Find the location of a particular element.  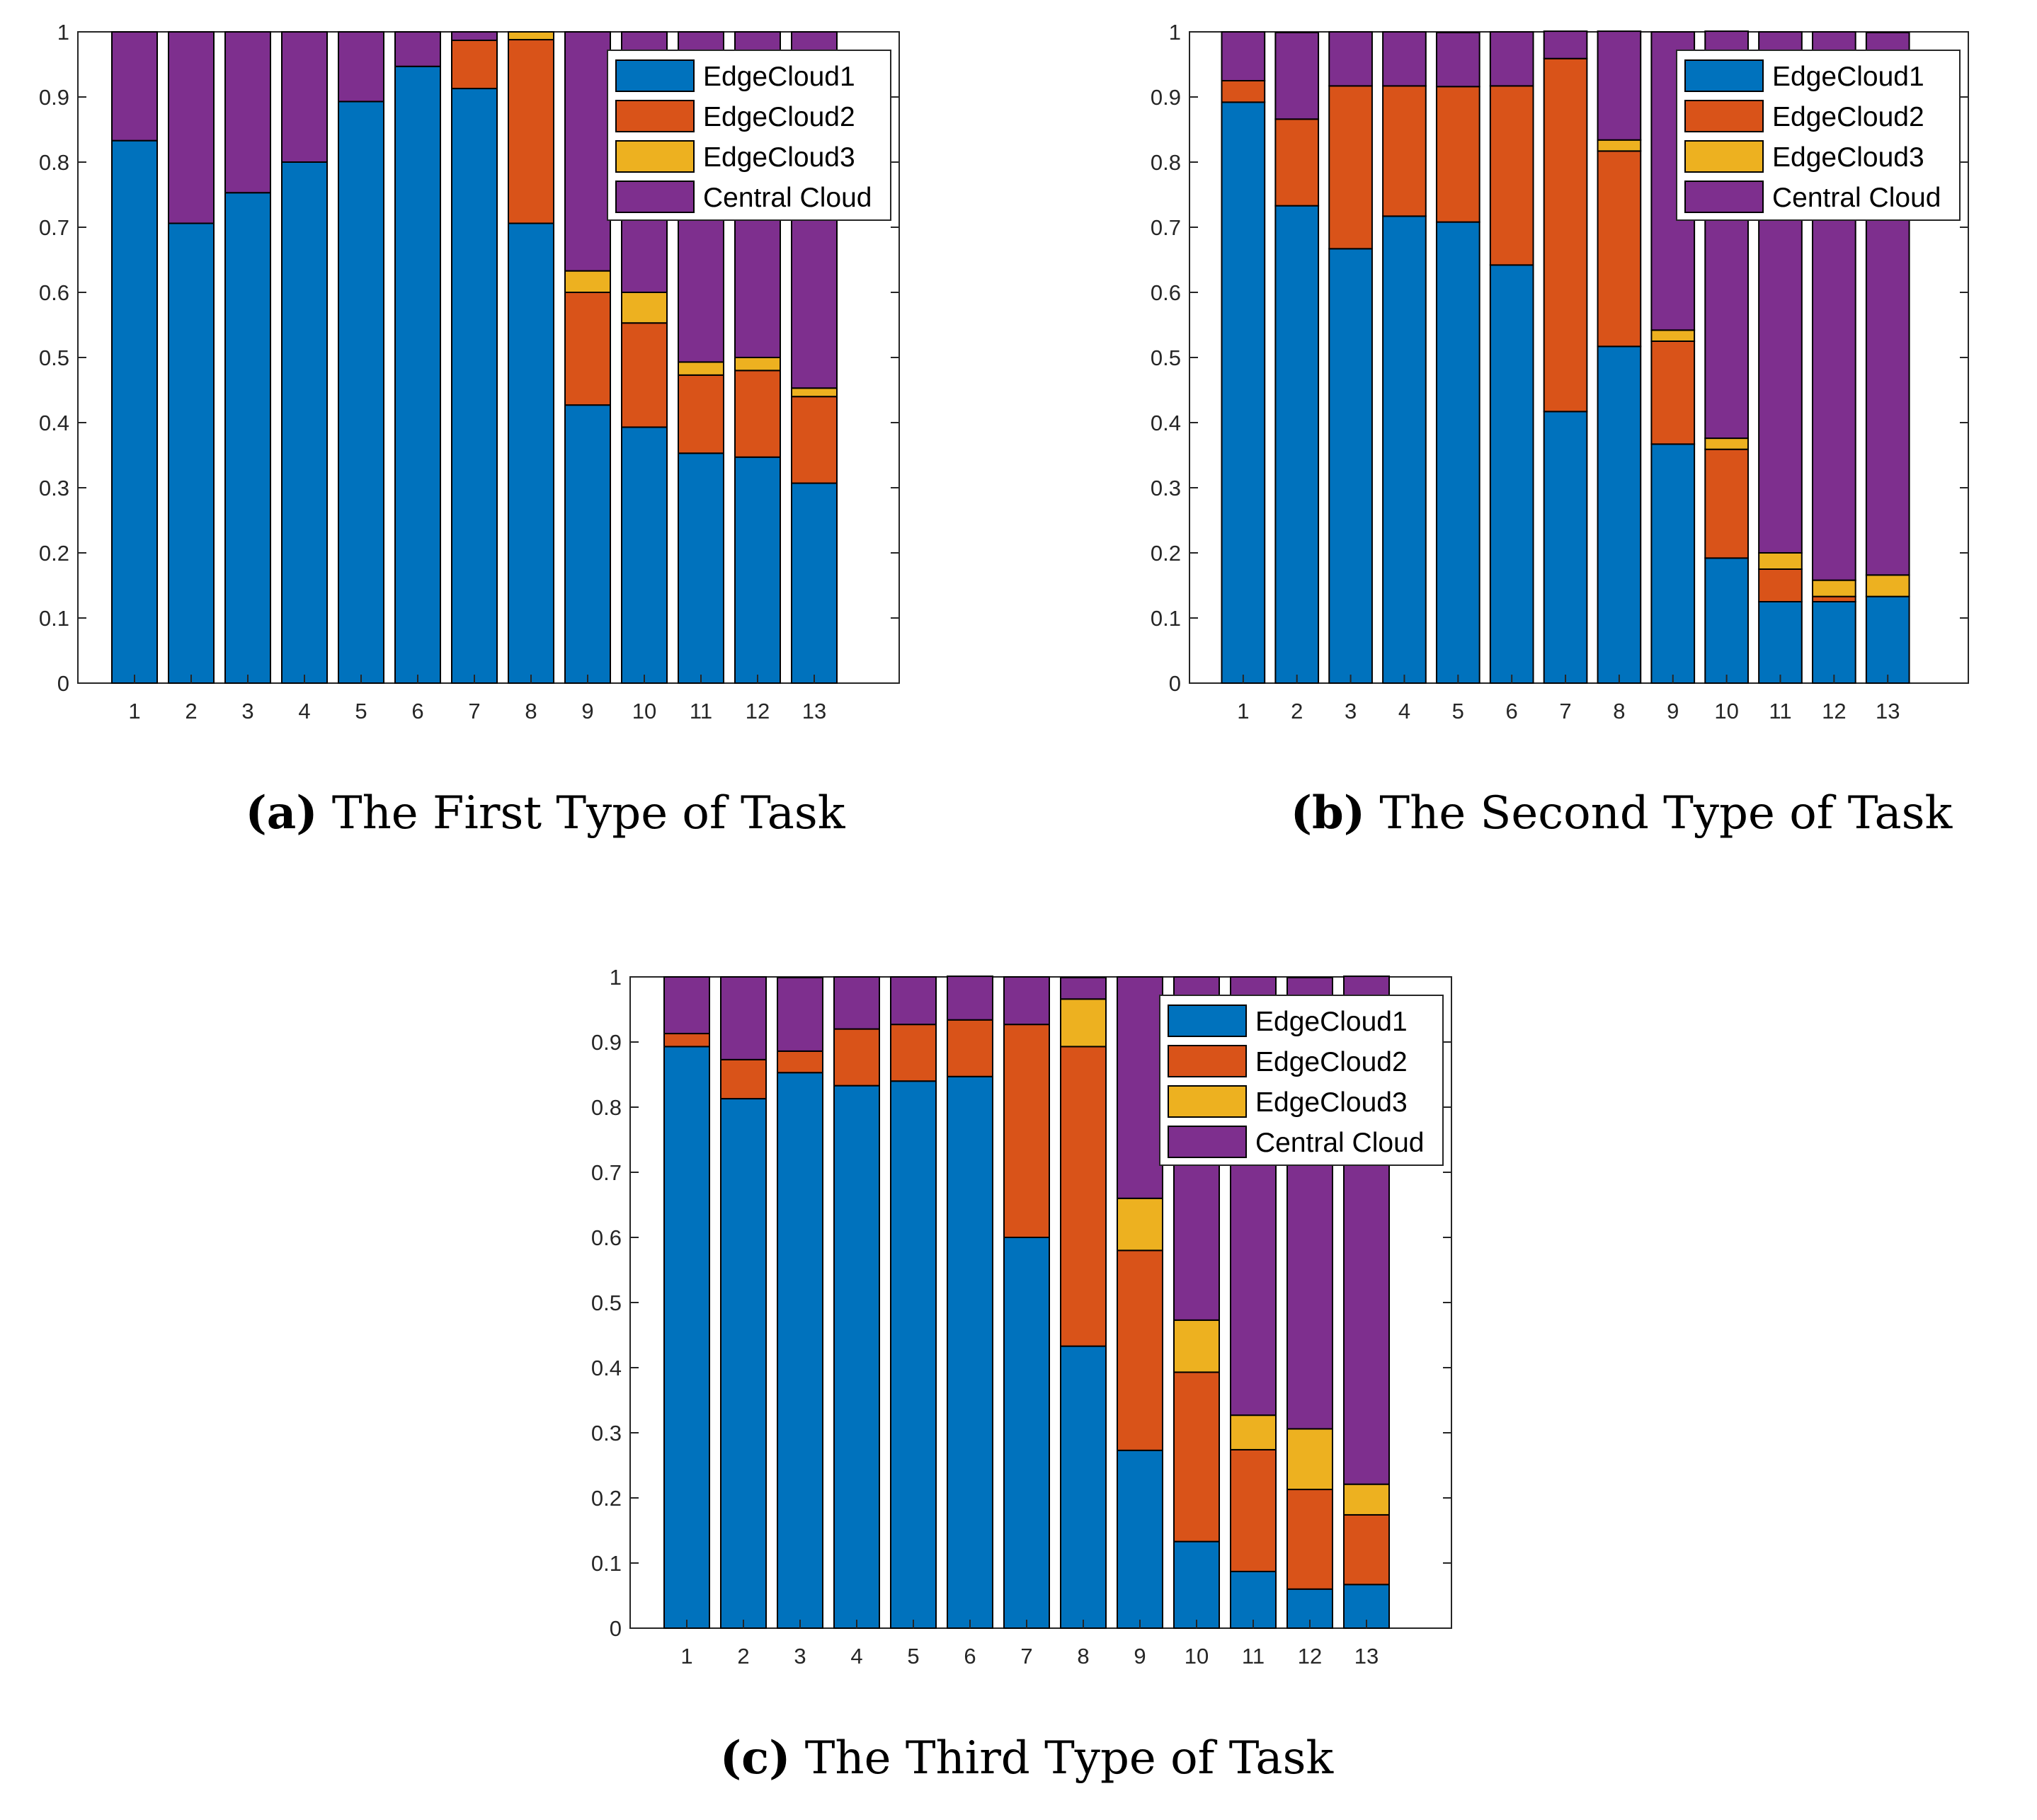

y-tick-label: 0.3 is located at coordinates (606, 1434).